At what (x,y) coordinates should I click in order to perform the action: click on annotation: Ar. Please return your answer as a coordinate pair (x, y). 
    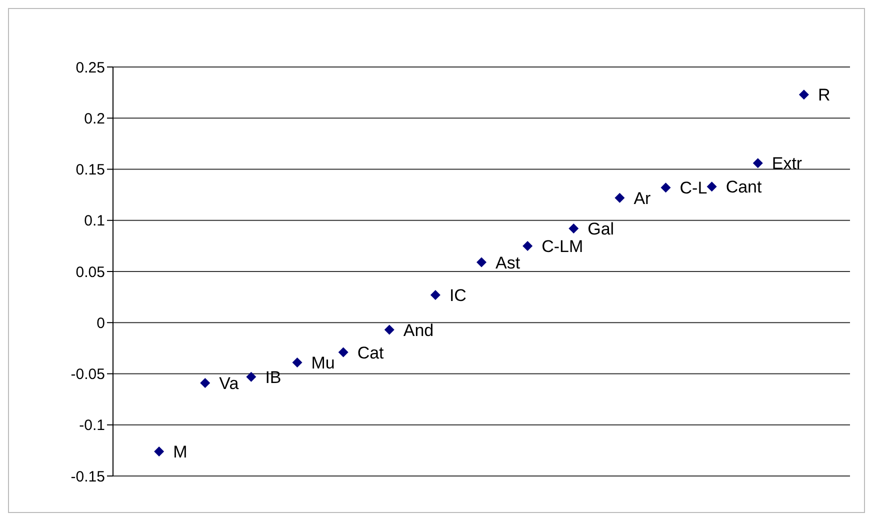
    Looking at the image, I should click on (643, 198).